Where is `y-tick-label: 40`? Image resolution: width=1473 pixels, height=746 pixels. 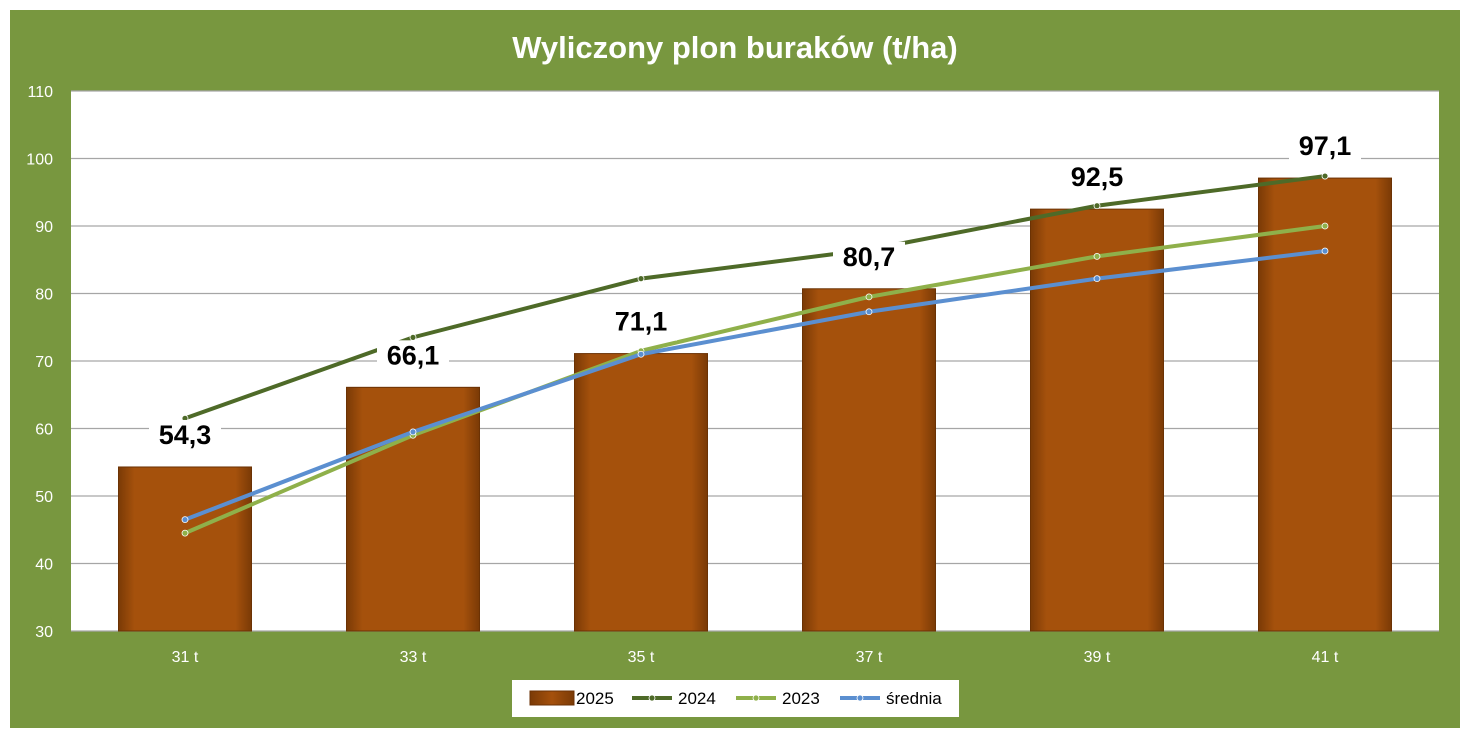
y-tick-label: 40 is located at coordinates (44, 565).